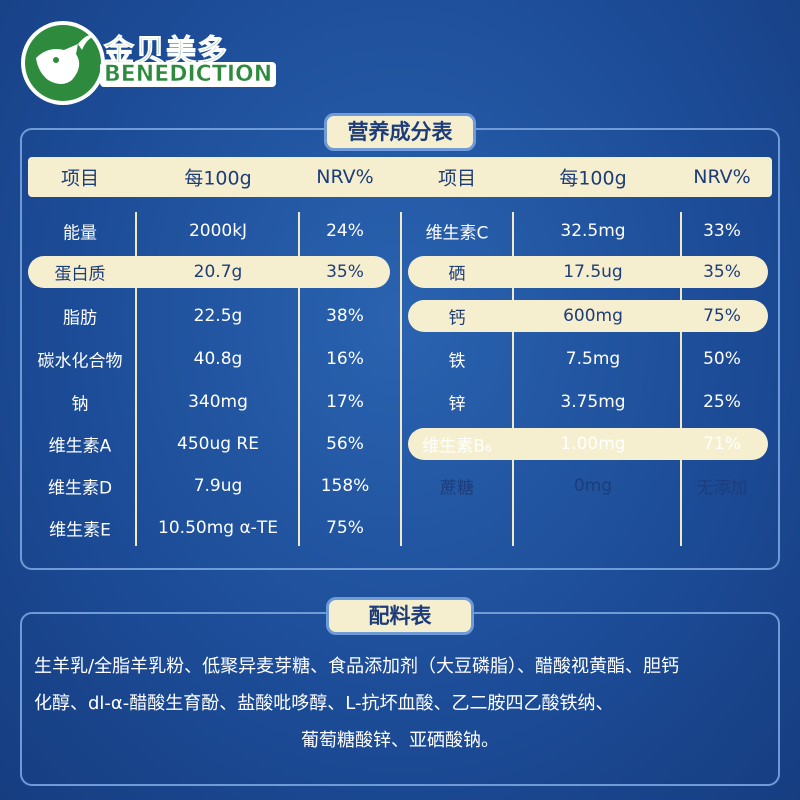 This screenshot has width=800, height=800. I want to click on table-cell: 能量, so click(80, 233).